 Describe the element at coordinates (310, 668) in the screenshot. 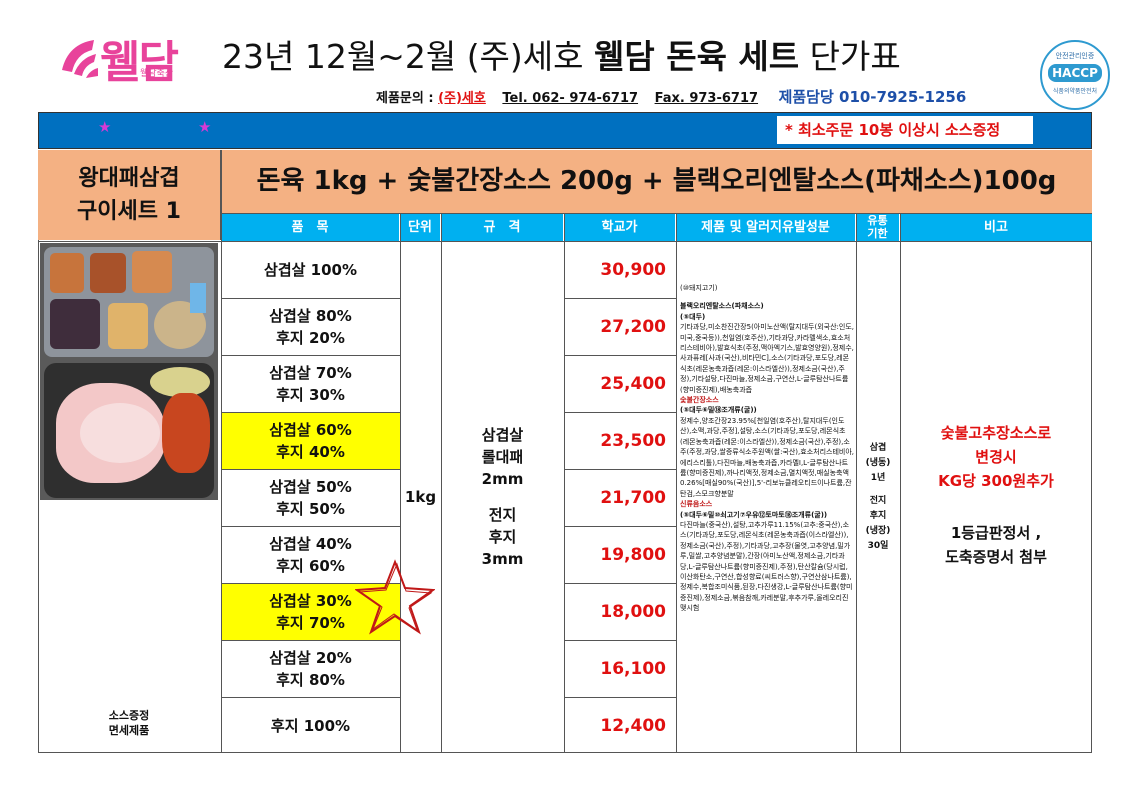

I see `product-name: 삼겹살 20% 후지 80%` at that location.